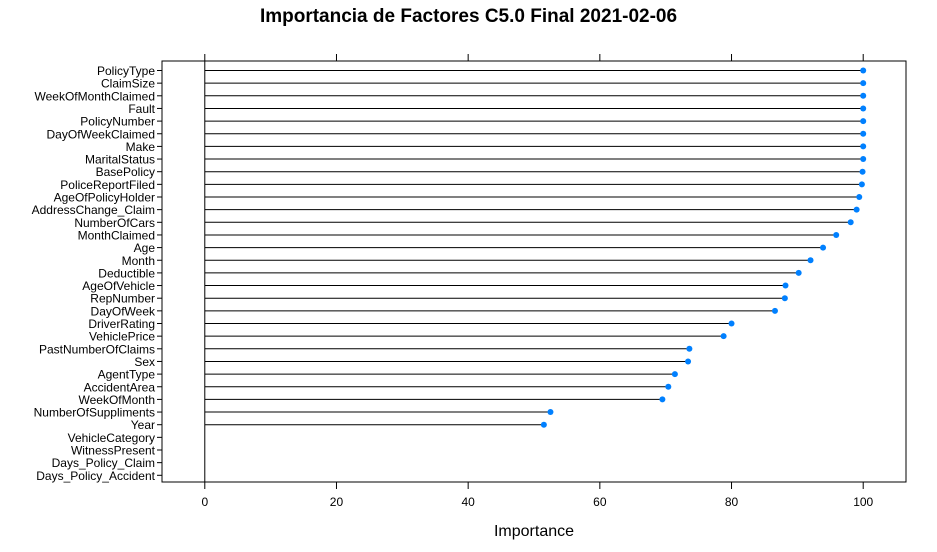  Describe the element at coordinates (114, 223) in the screenshot. I see `y-tick-label: NumberOfCars` at that location.